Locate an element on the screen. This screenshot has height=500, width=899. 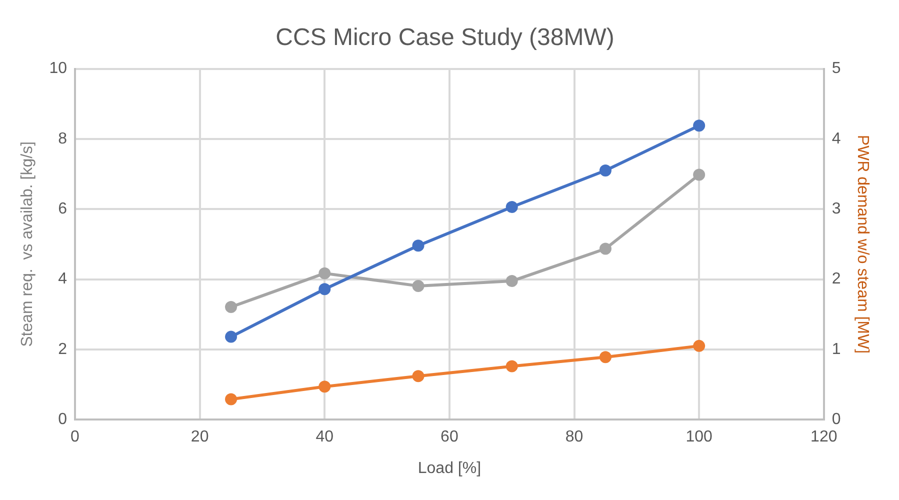
y-tick-label: 2 is located at coordinates (63, 349).